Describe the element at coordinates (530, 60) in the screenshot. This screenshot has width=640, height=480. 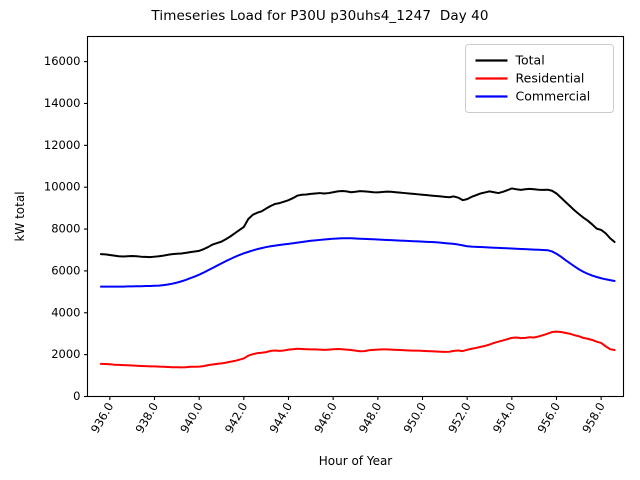
I see `legend-label-total: Total` at that location.